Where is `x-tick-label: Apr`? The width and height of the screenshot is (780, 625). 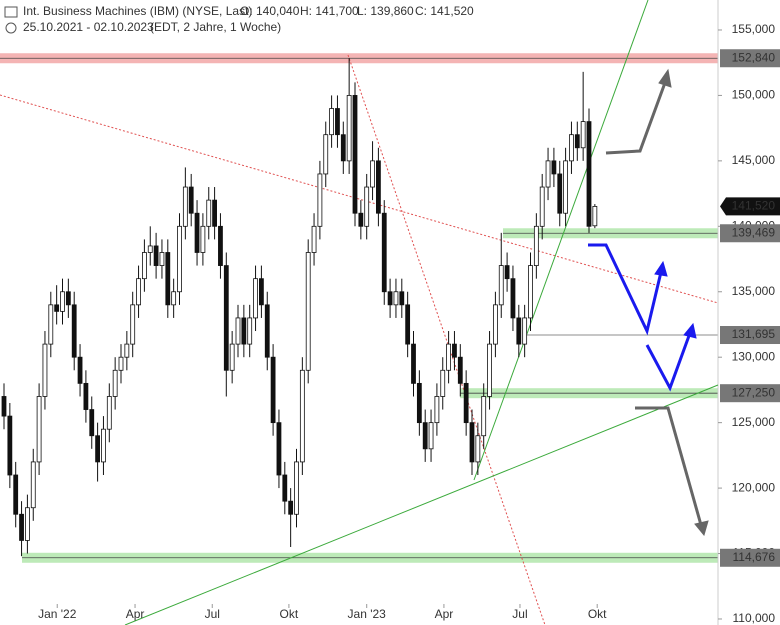
x-tick-label: Apr is located at coordinates (444, 614).